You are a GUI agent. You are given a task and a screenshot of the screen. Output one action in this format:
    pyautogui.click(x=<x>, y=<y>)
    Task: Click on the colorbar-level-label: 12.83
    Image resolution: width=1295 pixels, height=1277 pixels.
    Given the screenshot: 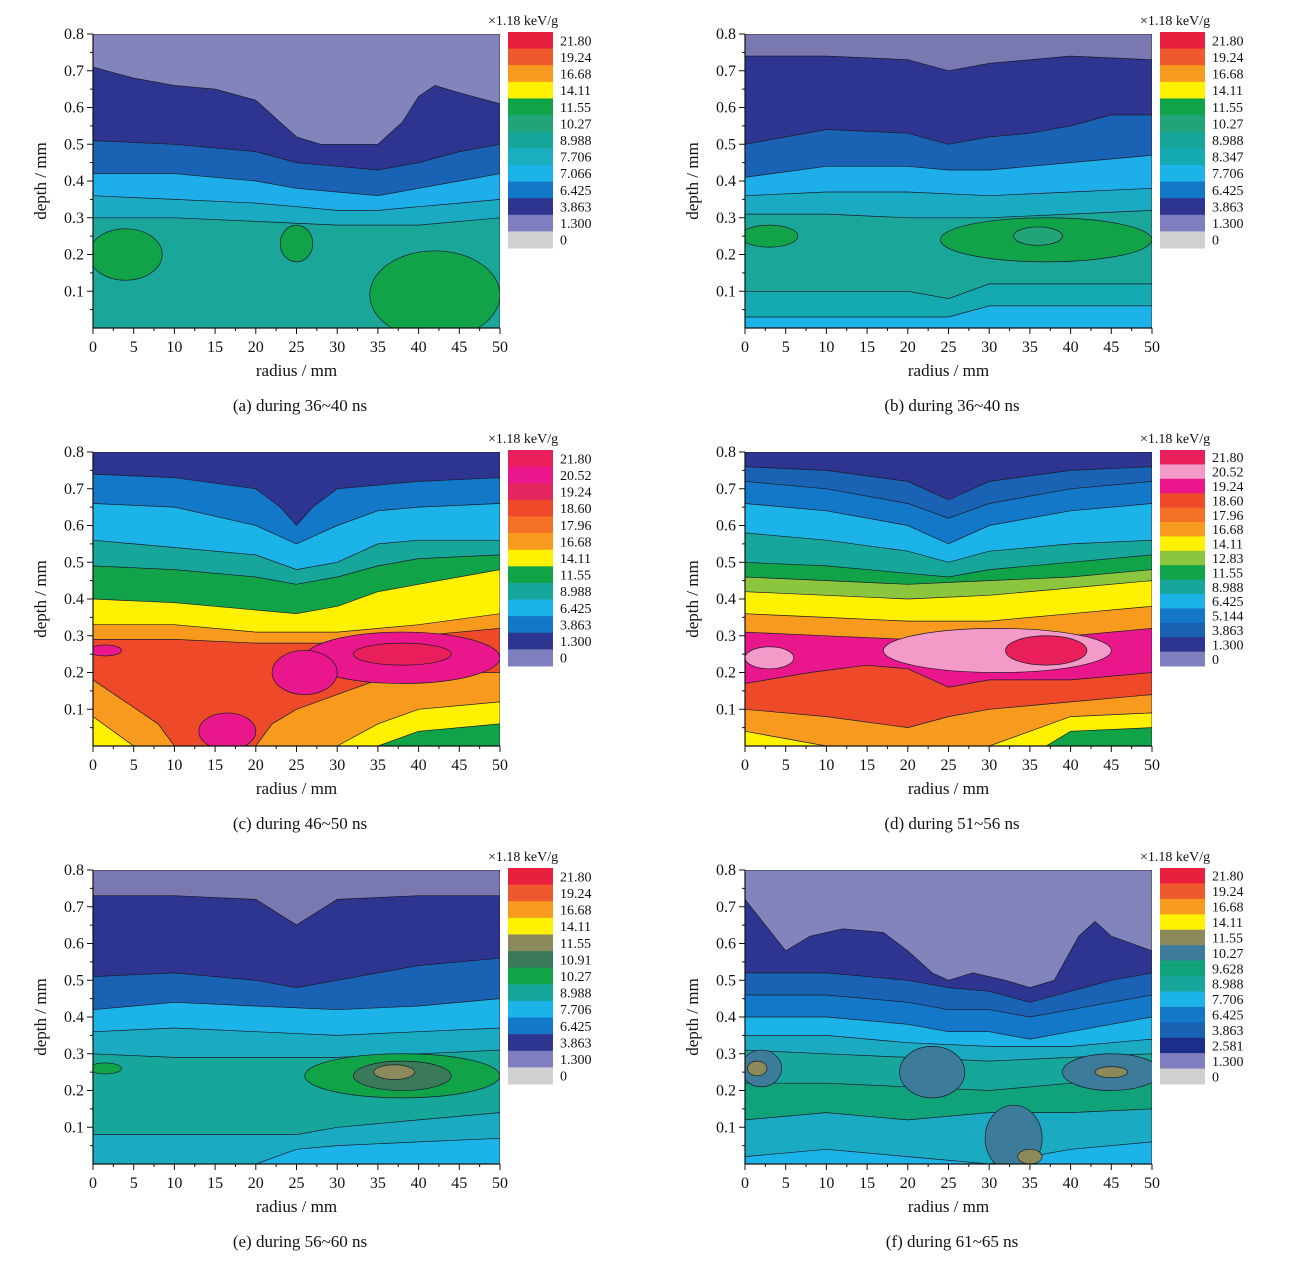 What is the action you would take?
    pyautogui.click(x=1228, y=559)
    